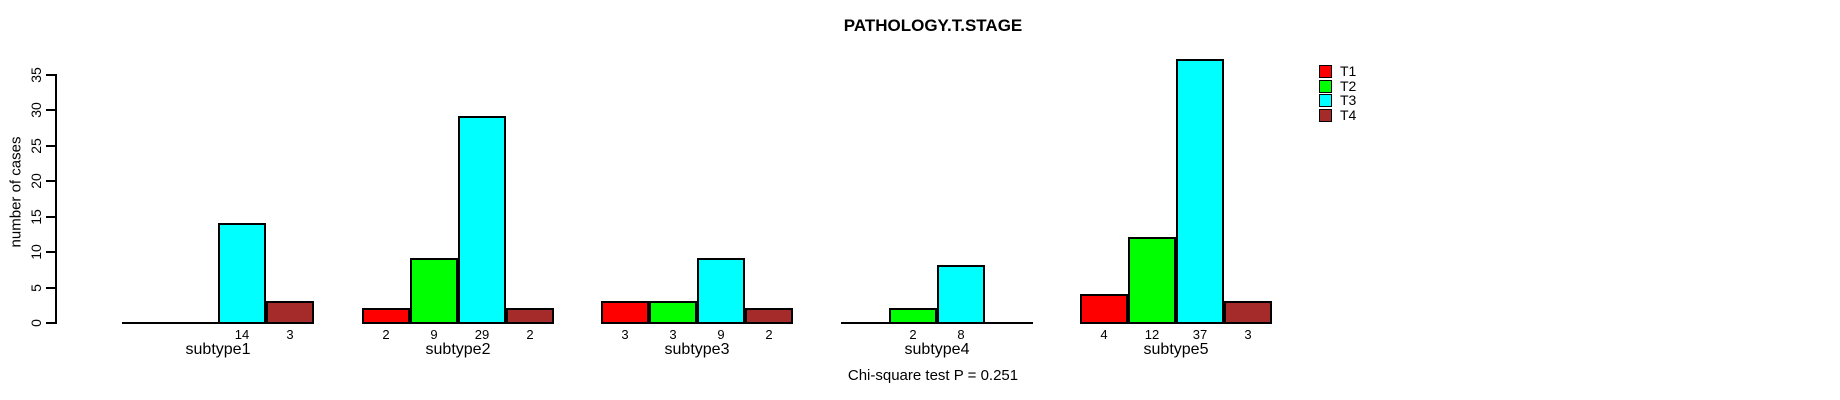 This screenshot has width=1840, height=400. I want to click on y-axis-line, so click(56, 198).